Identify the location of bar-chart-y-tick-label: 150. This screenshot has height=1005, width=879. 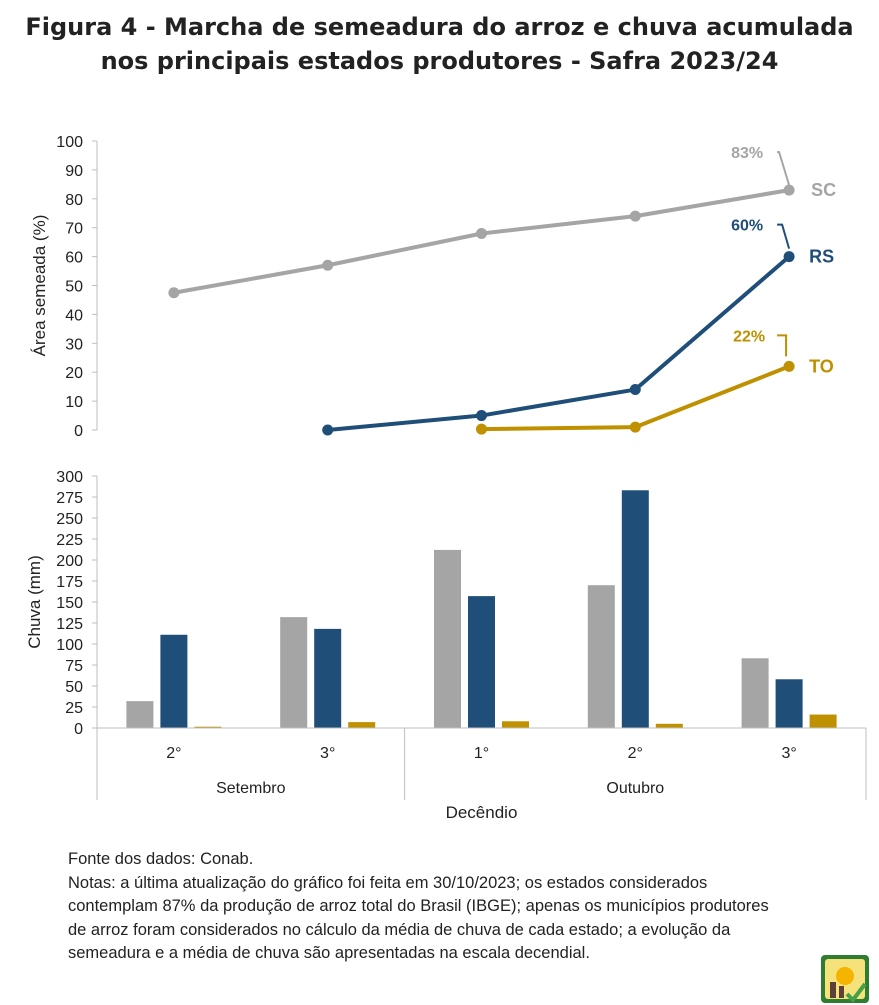
(69, 603).